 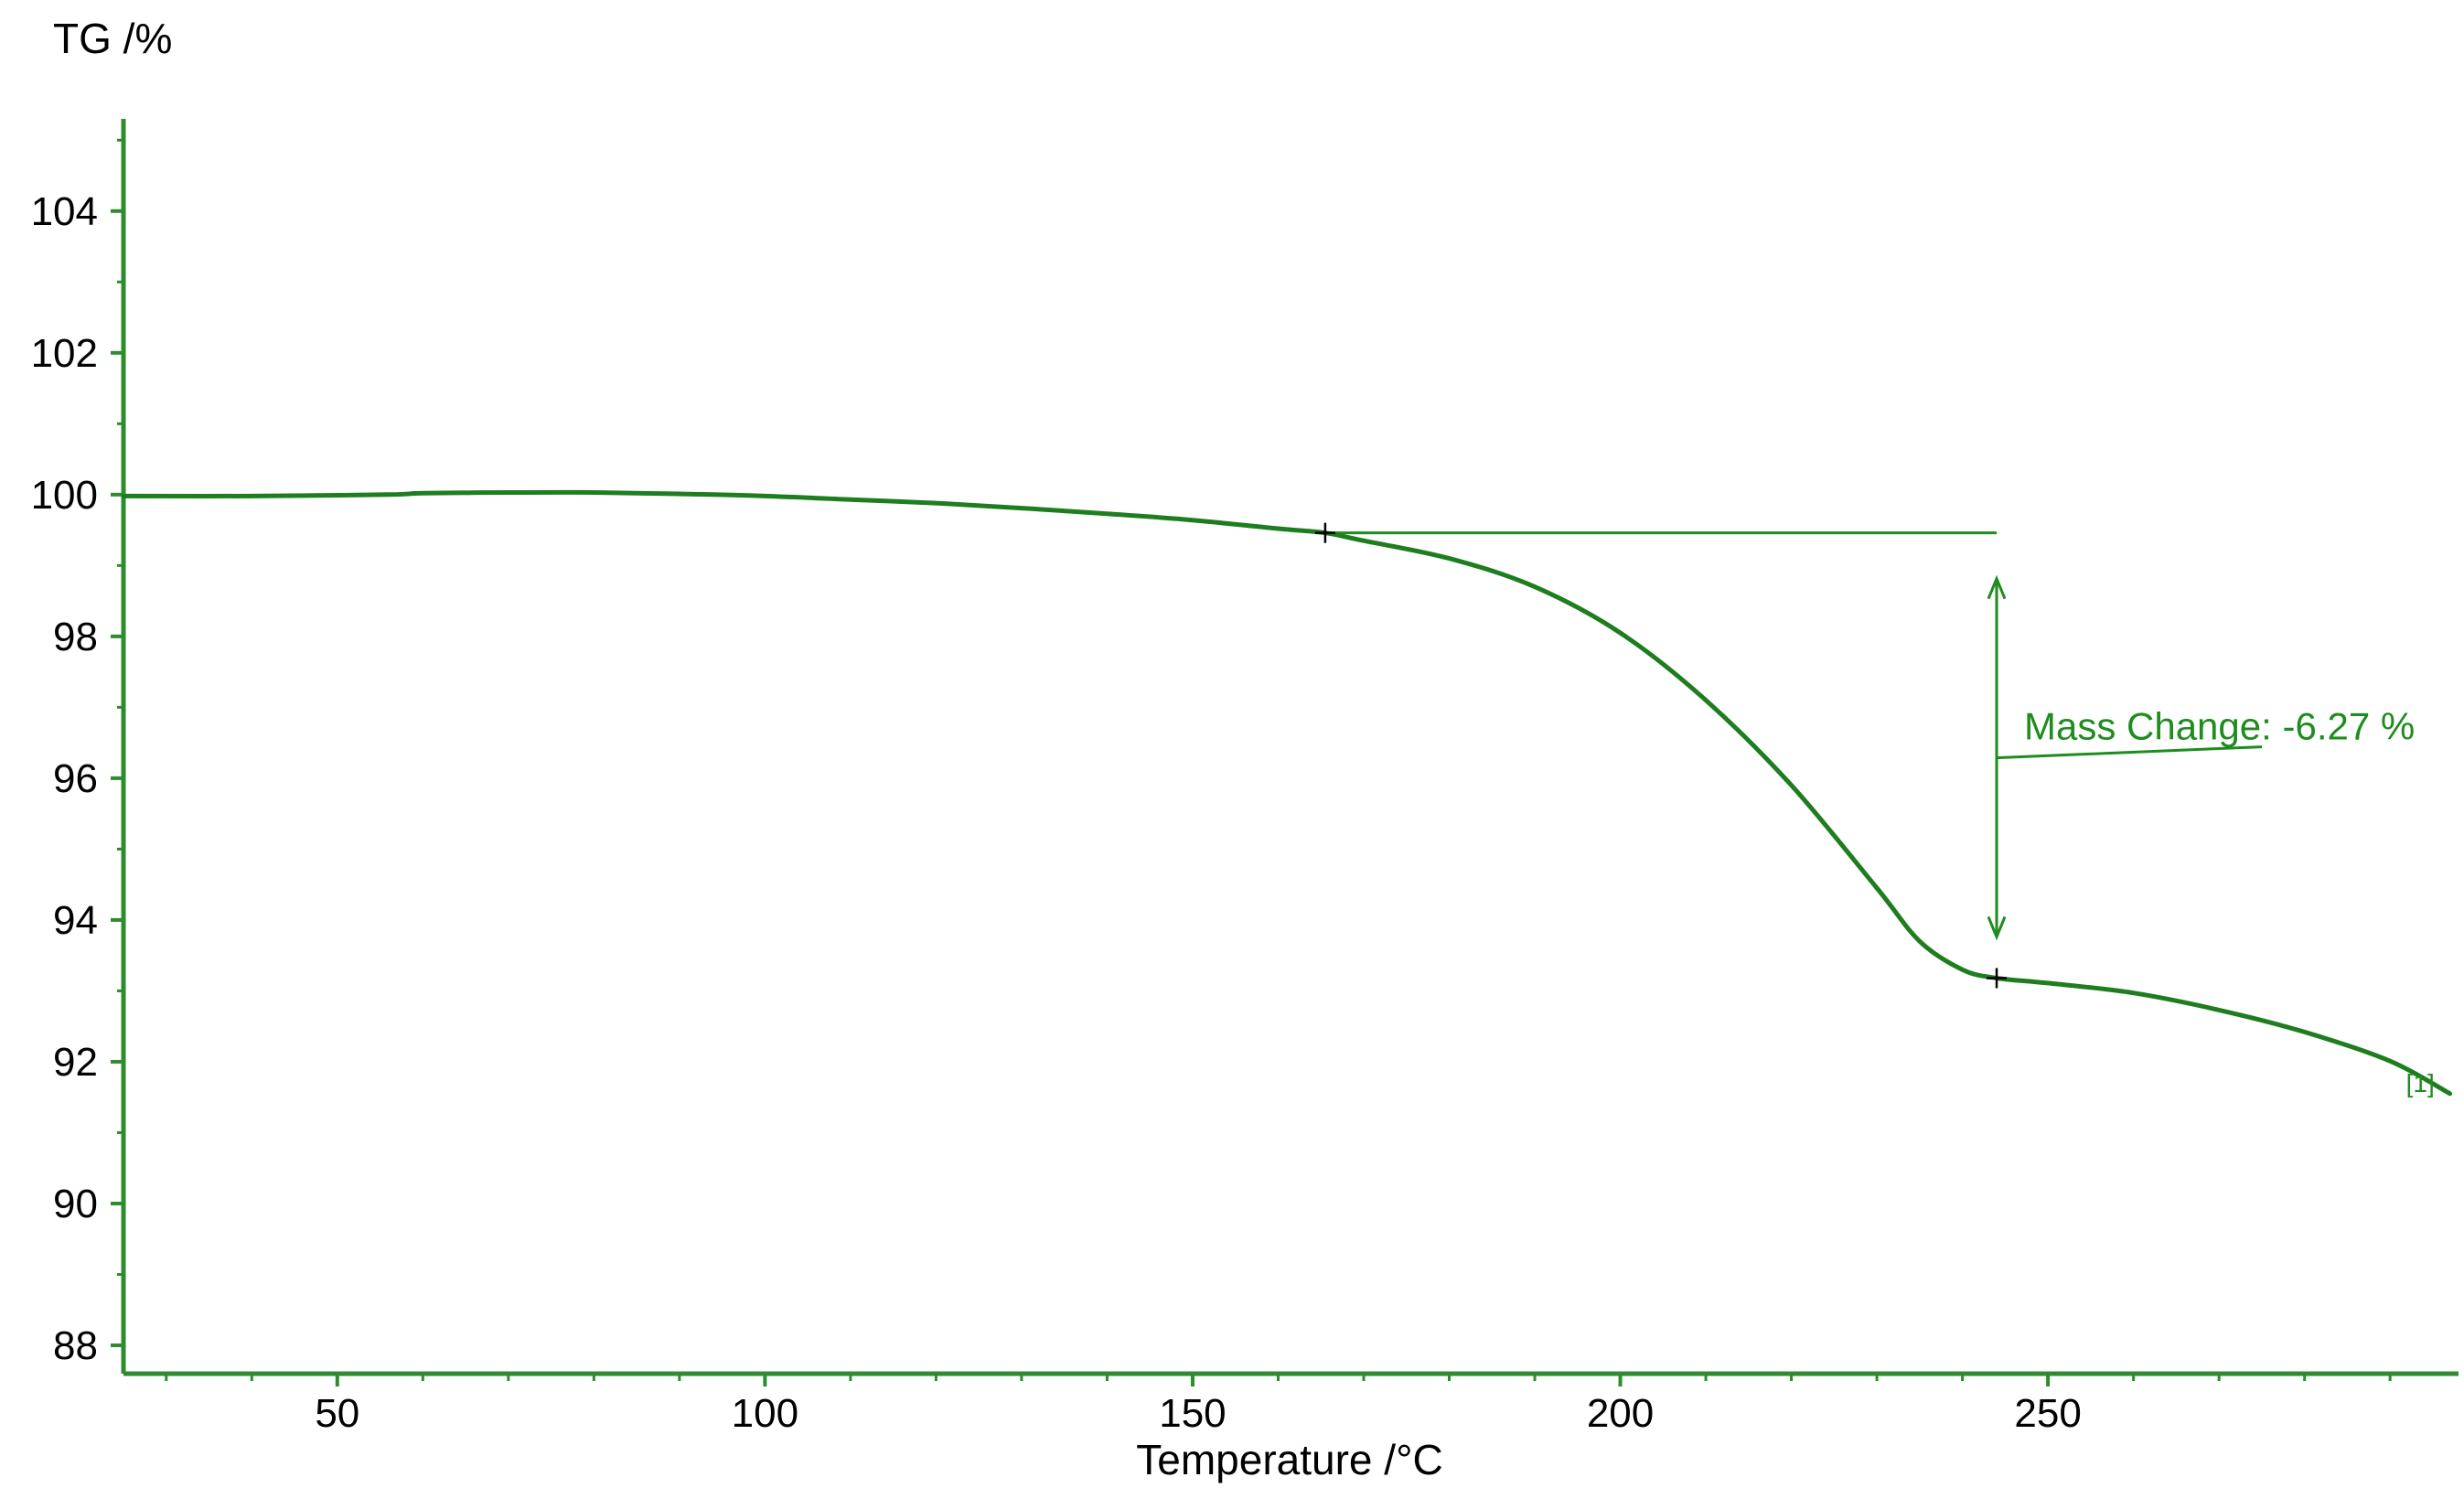 What do you see at coordinates (2129, 753) in the screenshot?
I see `annotation-leader-line` at bounding box center [2129, 753].